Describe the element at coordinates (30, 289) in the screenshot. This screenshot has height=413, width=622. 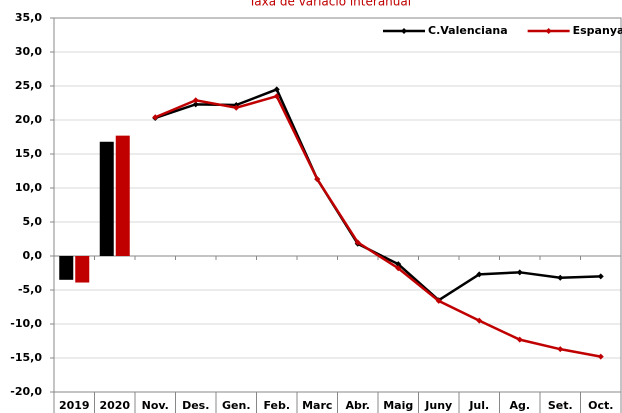
I see `y-tick-label: -5,0` at that location.